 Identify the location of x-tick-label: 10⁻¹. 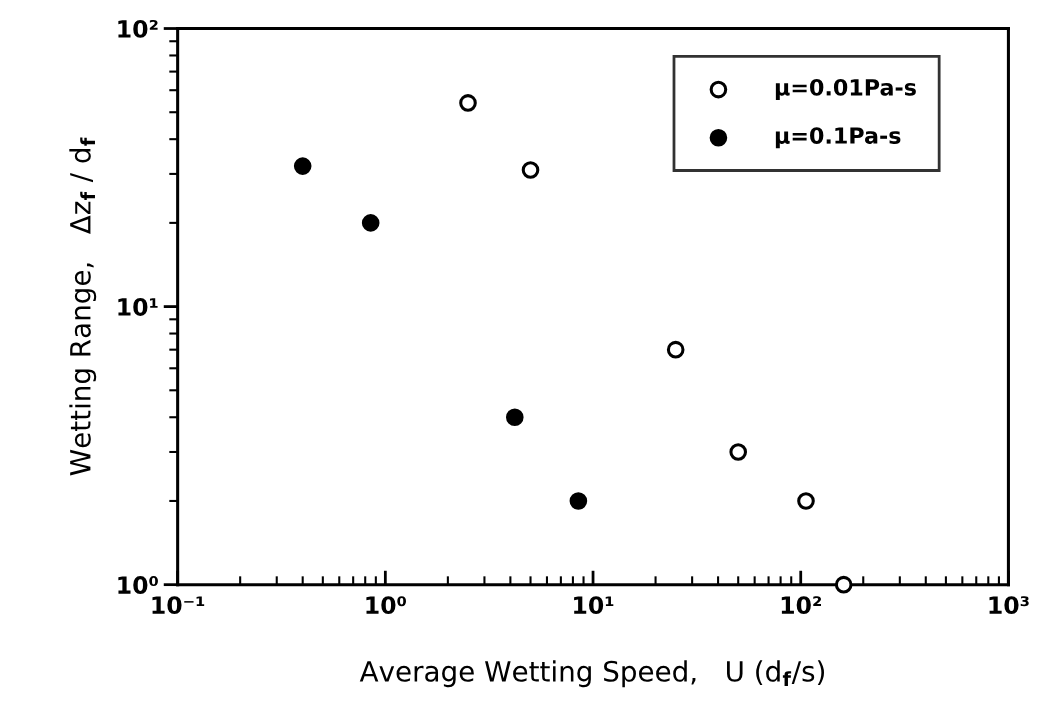
(178, 605).